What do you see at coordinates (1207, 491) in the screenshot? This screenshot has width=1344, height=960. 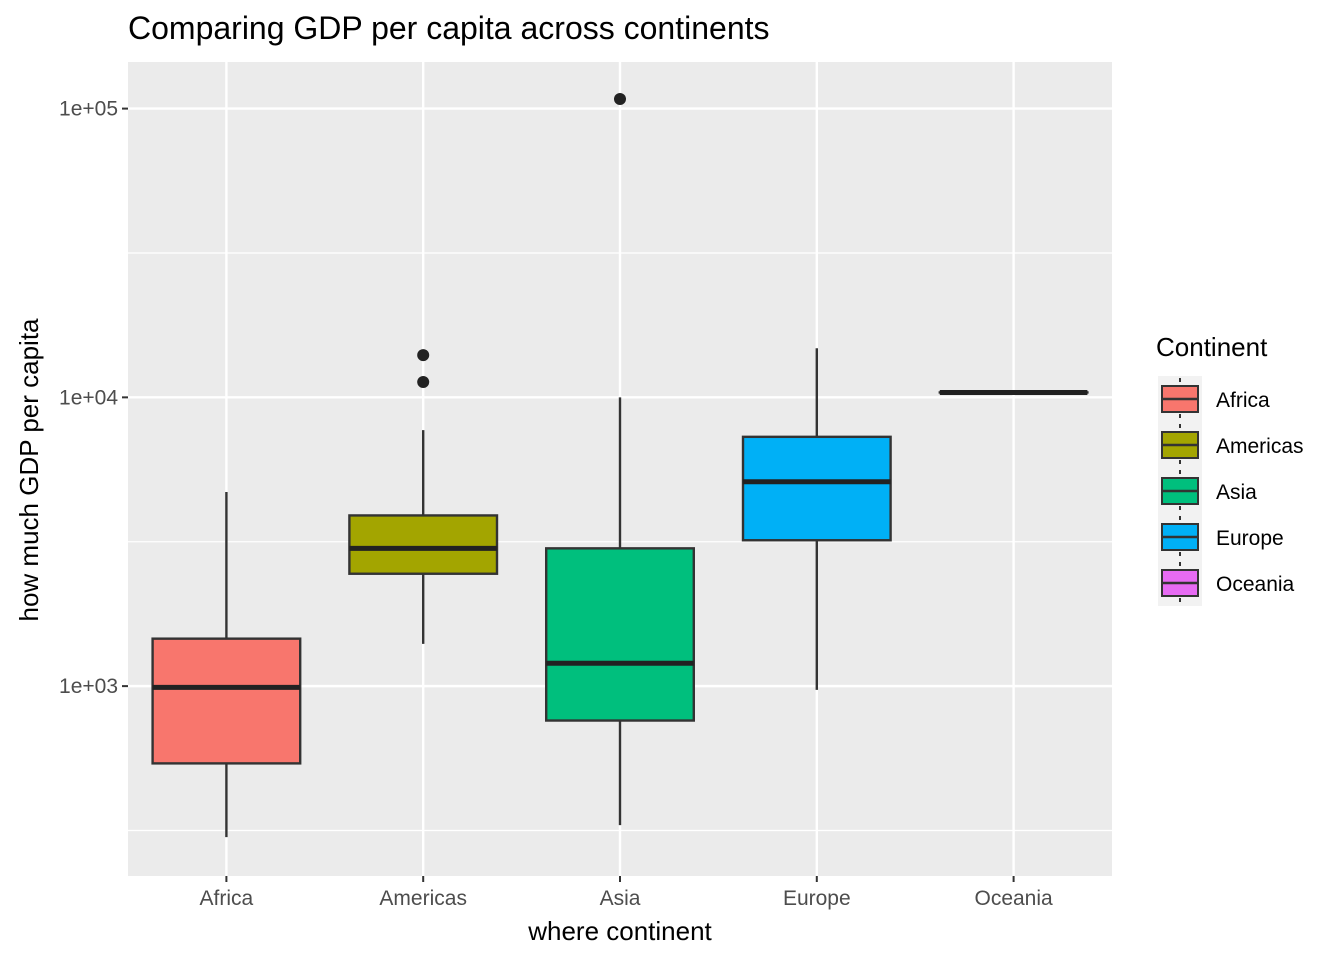 I see `legend-item-asia: Asia` at bounding box center [1207, 491].